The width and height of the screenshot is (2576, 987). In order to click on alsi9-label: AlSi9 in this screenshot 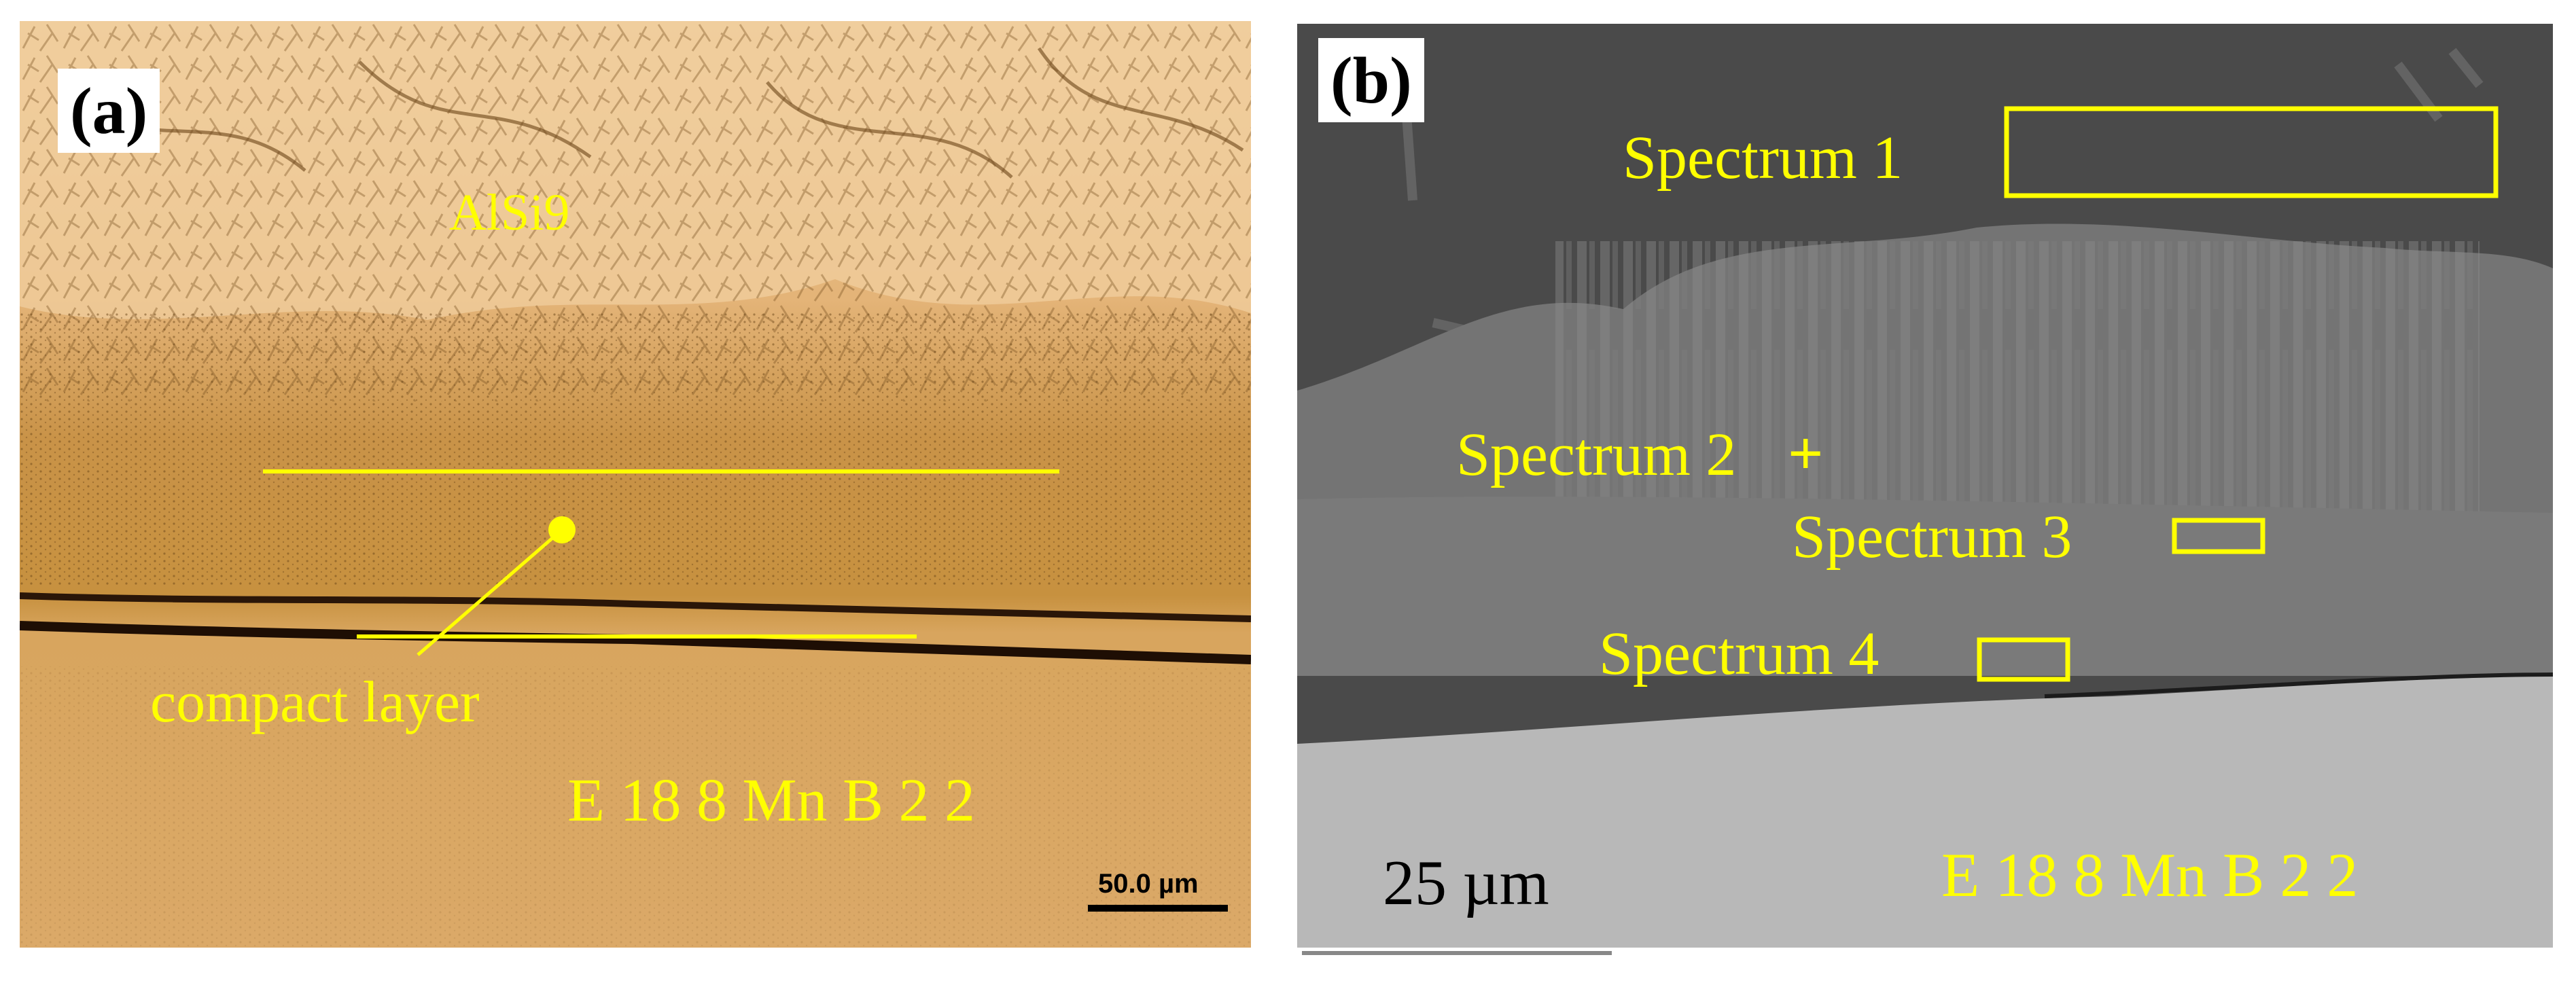, I will do `click(509, 212)`.